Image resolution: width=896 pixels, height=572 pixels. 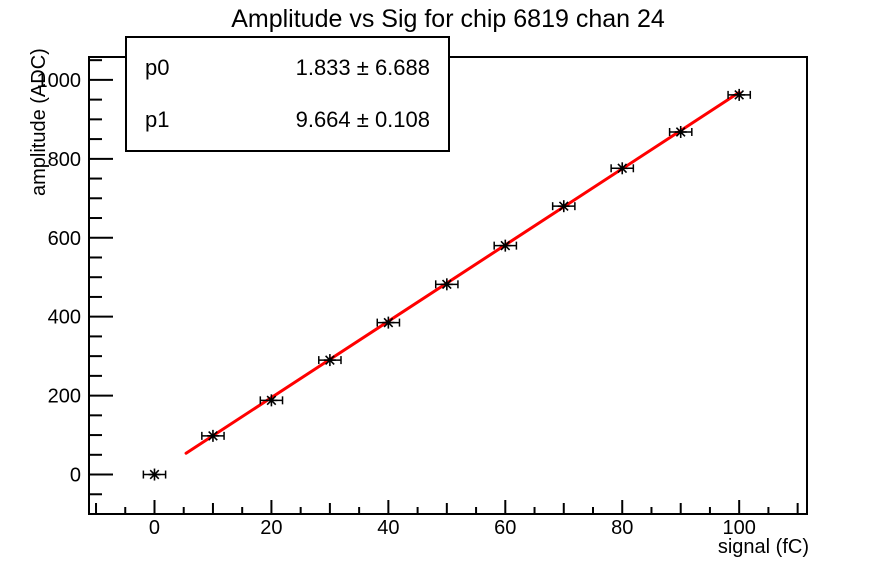 What do you see at coordinates (362, 119) in the screenshot?
I see `param-value-p1: 9.664 ± 0.108` at bounding box center [362, 119].